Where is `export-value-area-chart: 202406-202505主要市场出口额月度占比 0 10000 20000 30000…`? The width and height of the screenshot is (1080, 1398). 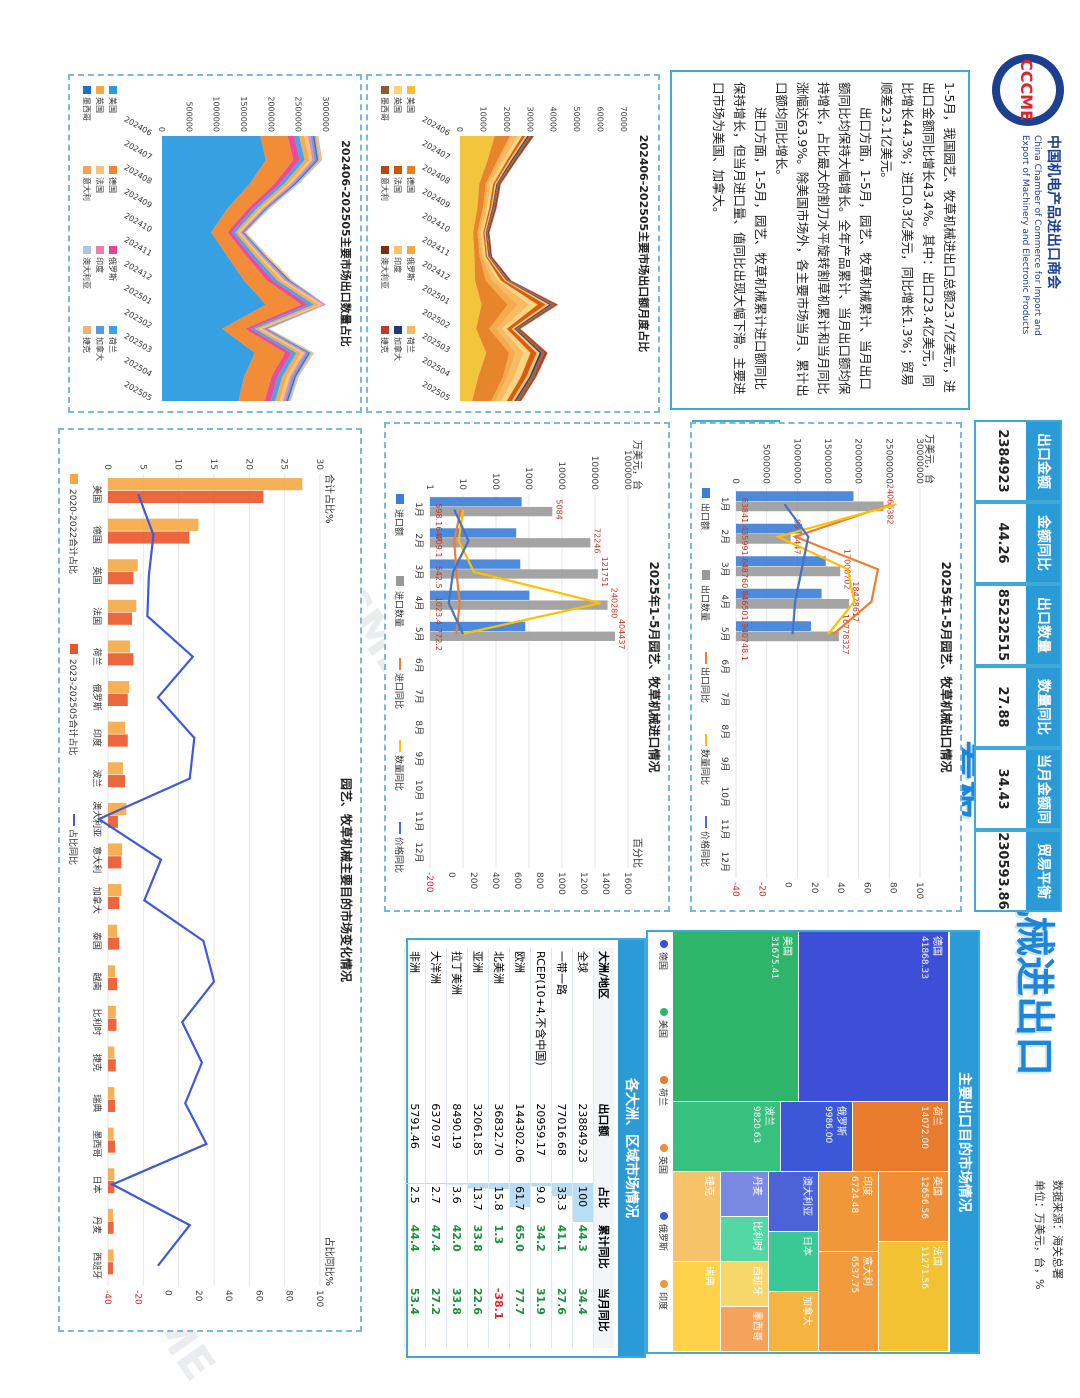 export-value-area-chart: 202406-202505主要市场出口额月度占比 0 10000 20000 30000… is located at coordinates (515, 244).